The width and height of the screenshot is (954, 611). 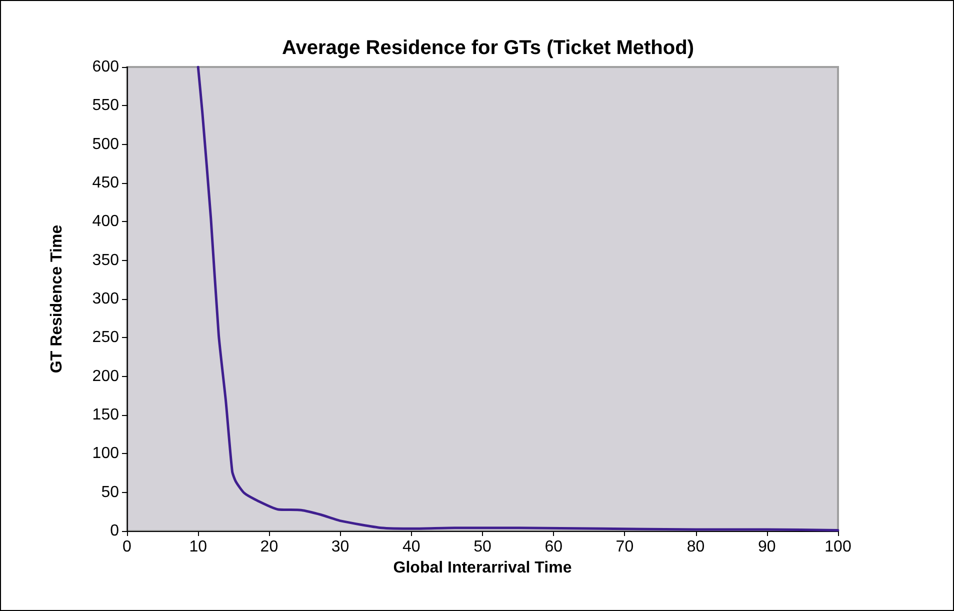 What do you see at coordinates (106, 376) in the screenshot?
I see `y-tick-label: 200` at bounding box center [106, 376].